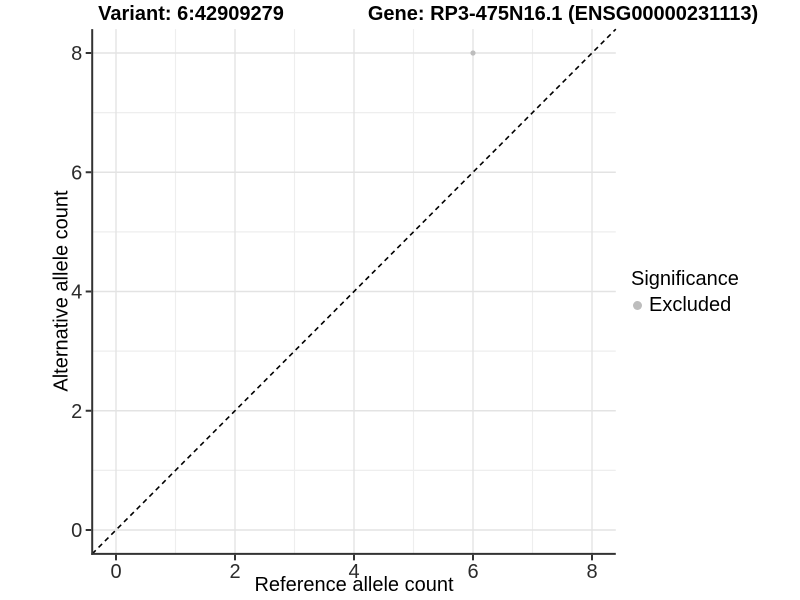  What do you see at coordinates (637, 305) in the screenshot?
I see `legend-point-icon` at bounding box center [637, 305].